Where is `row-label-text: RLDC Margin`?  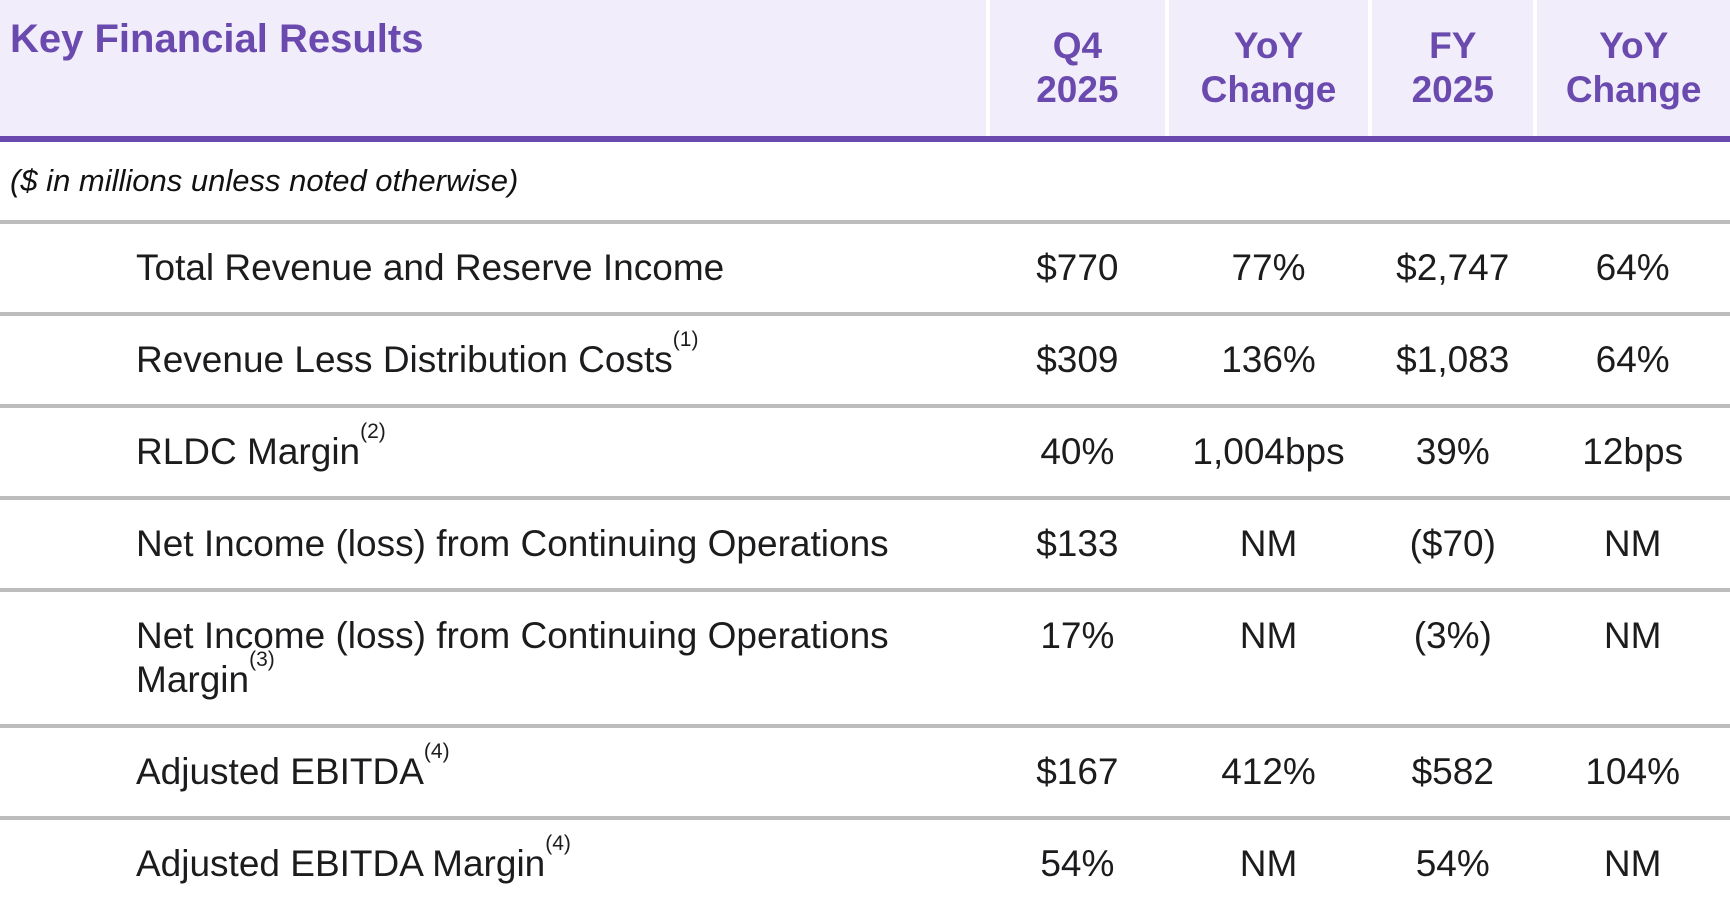
row-label-text: RLDC Margin is located at coordinates (248, 451).